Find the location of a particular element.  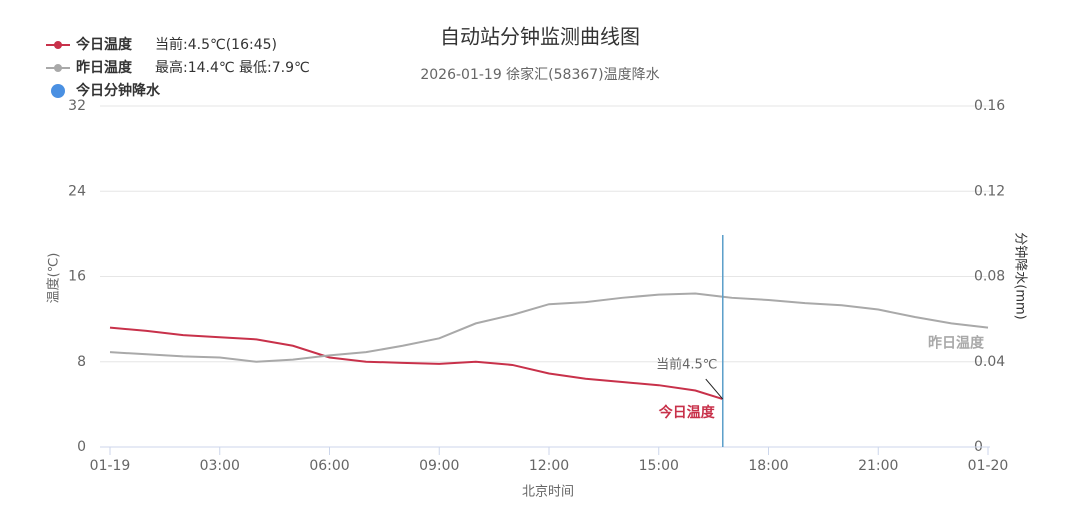

x-tick-label: 12:00 is located at coordinates (549, 466).